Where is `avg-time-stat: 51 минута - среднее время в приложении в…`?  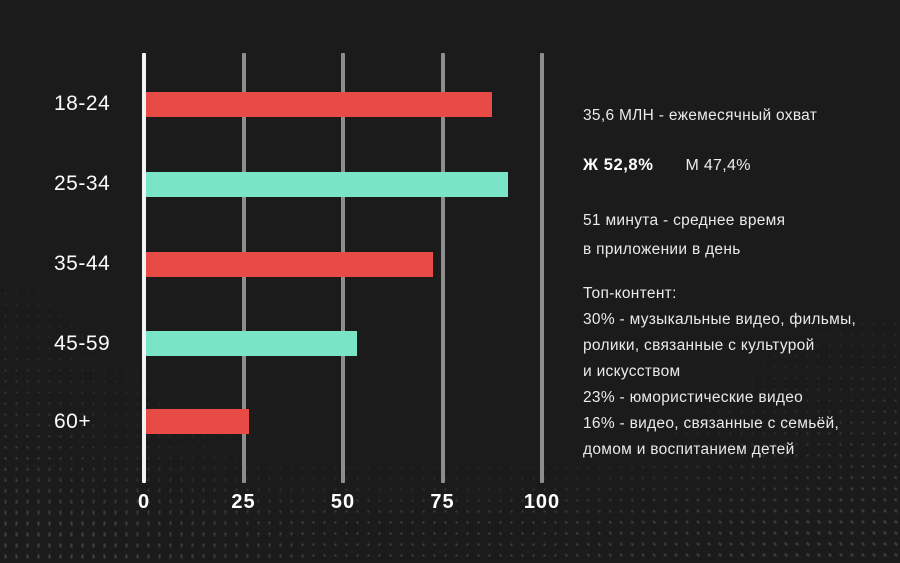 avg-time-stat: 51 минута - среднее время в приложении в… is located at coordinates (684, 235).